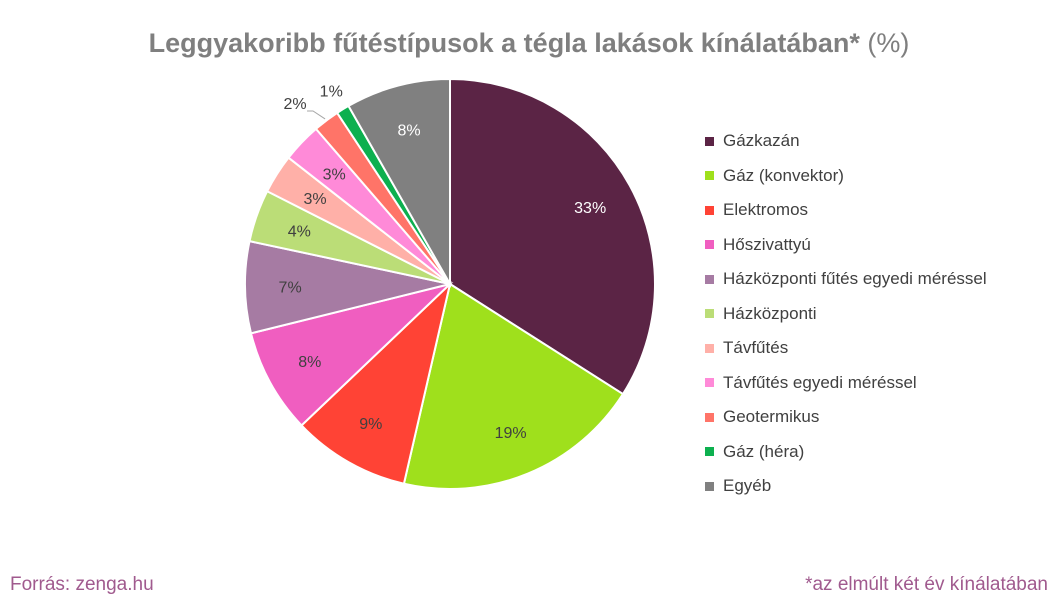 This screenshot has width=1058, height=604. I want to click on pie-slice-egyeb, so click(399, 182).